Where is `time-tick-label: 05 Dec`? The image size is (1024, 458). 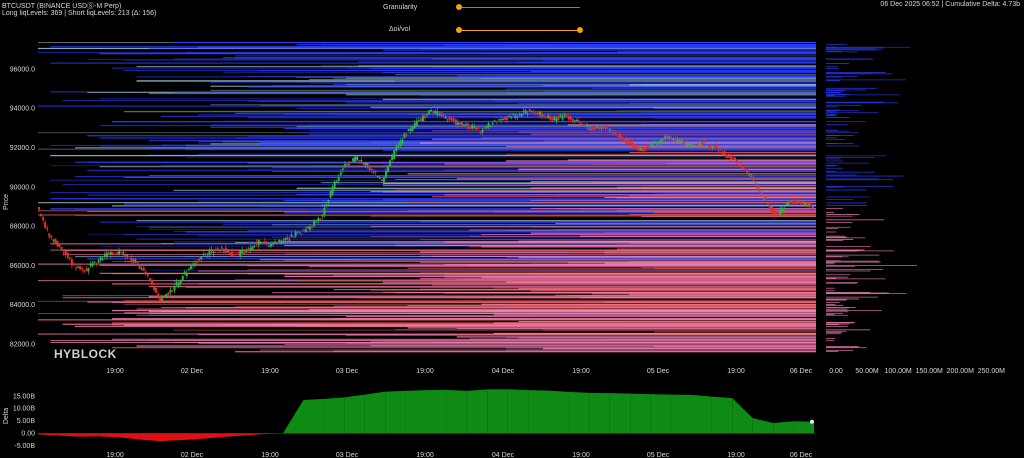 time-tick-label: 05 Dec is located at coordinates (658, 371).